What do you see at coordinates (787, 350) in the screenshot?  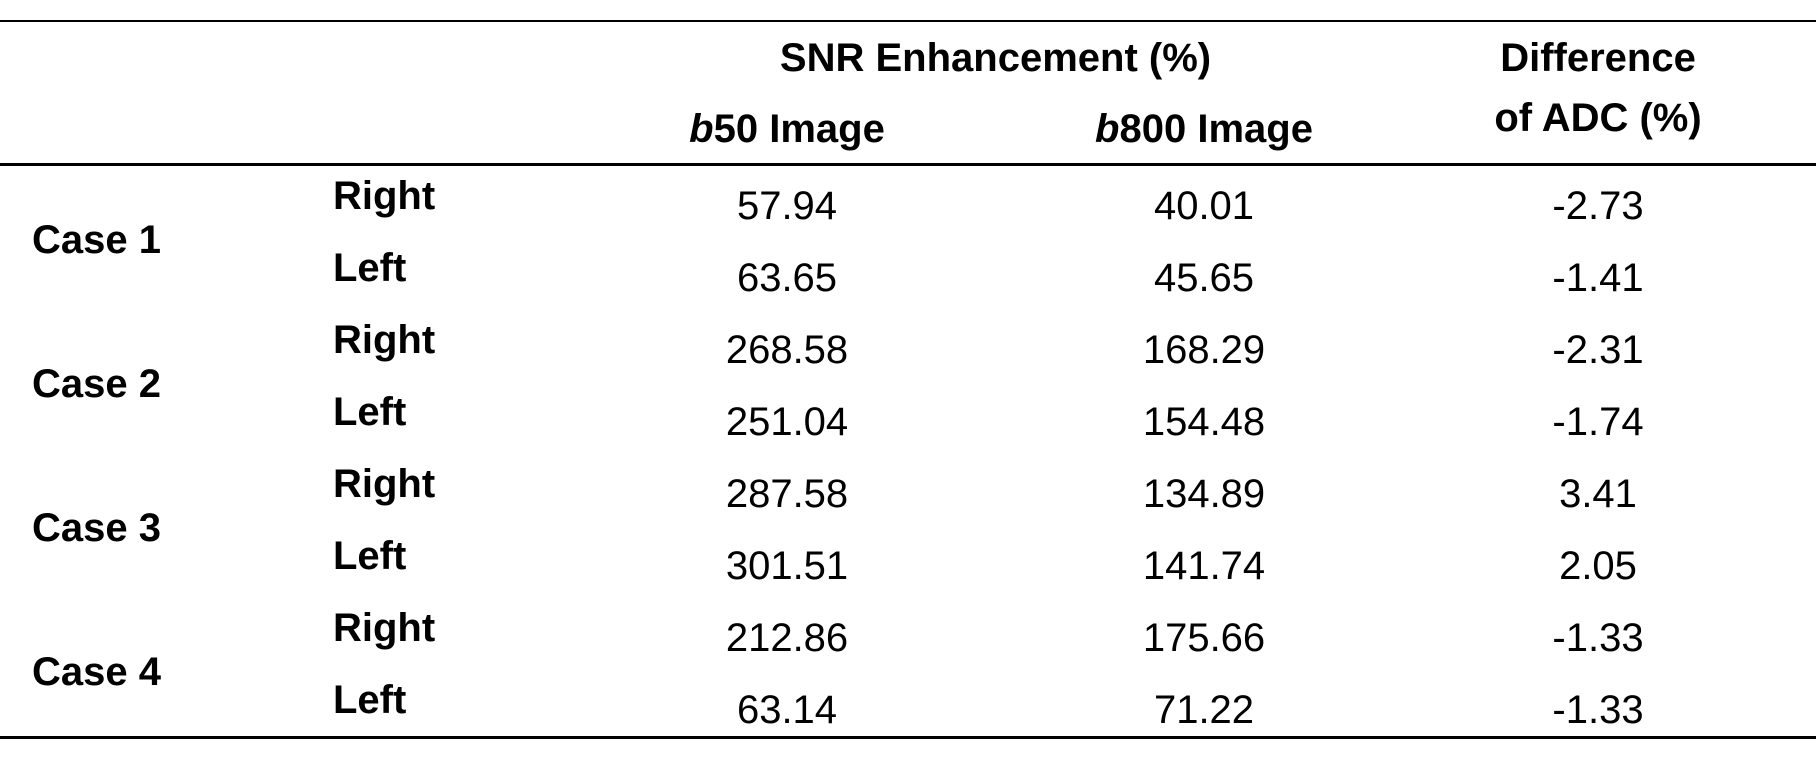 I see `value-cell: 268.58` at bounding box center [787, 350].